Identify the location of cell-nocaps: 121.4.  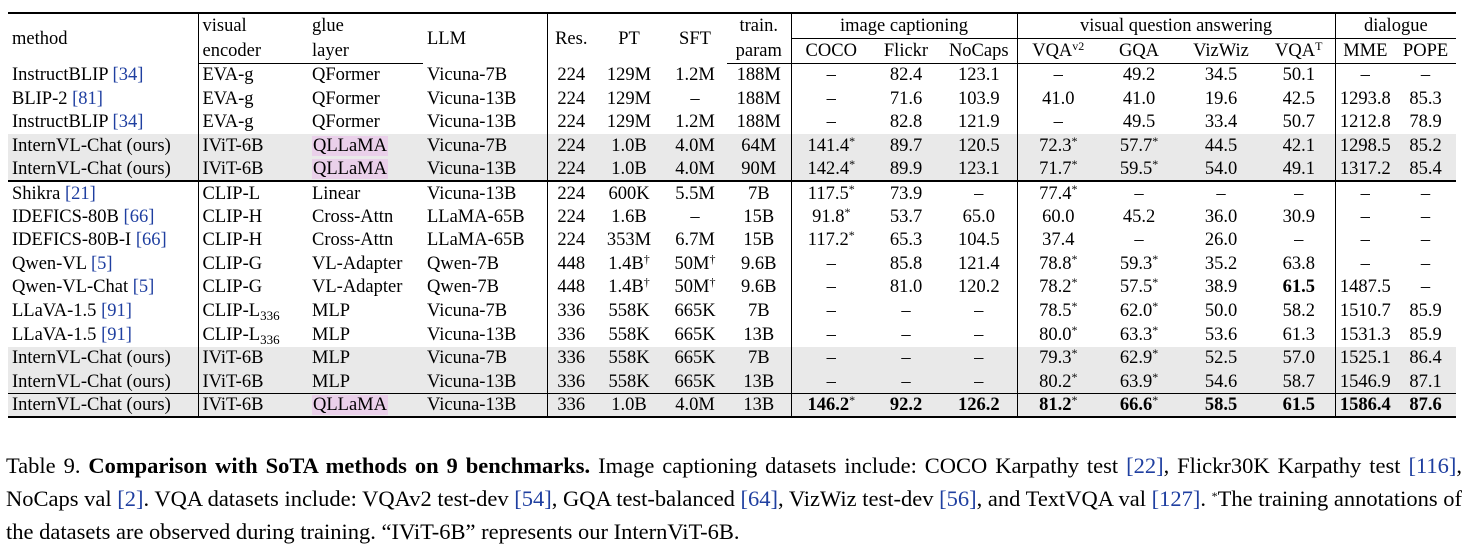
(978, 263).